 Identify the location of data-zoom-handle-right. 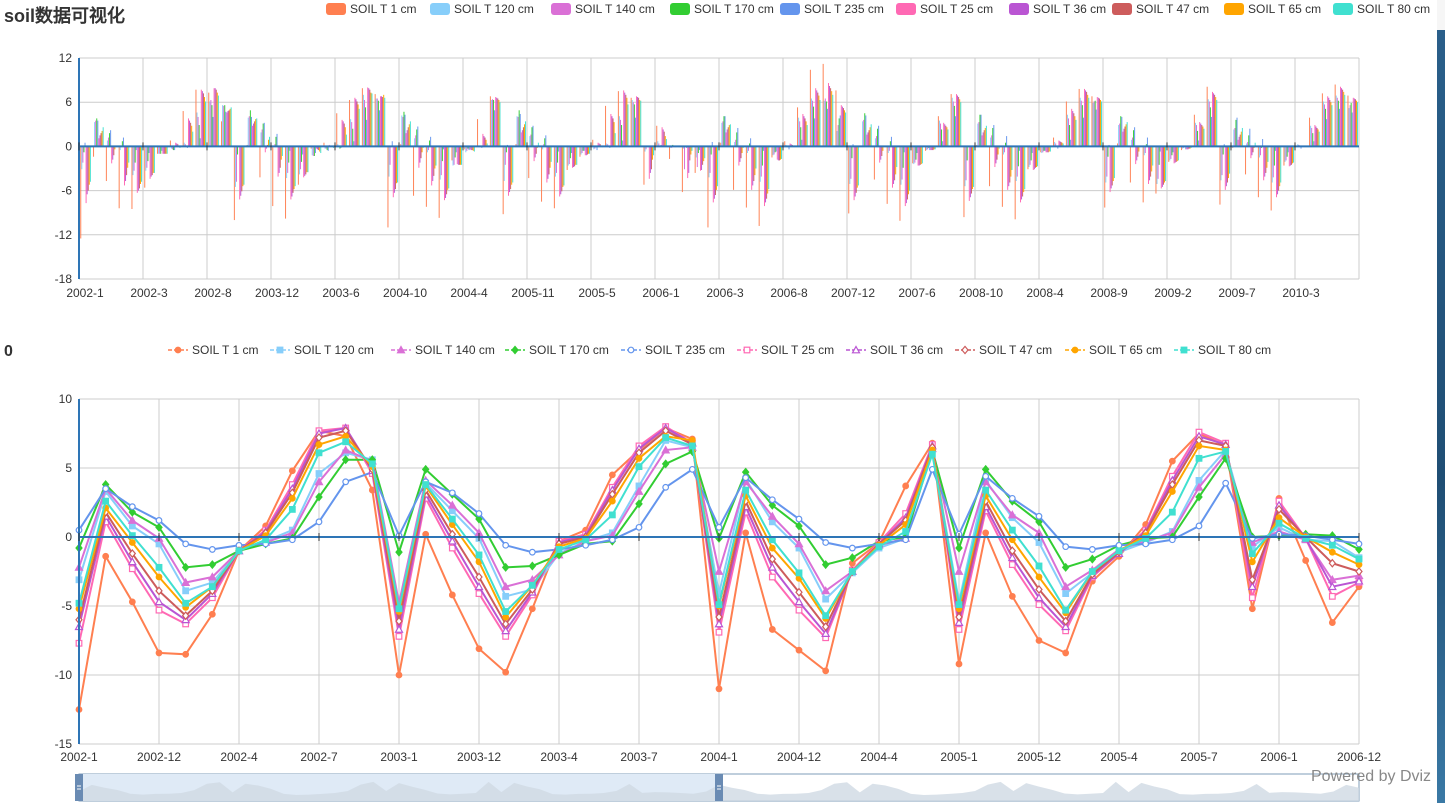
(719, 787).